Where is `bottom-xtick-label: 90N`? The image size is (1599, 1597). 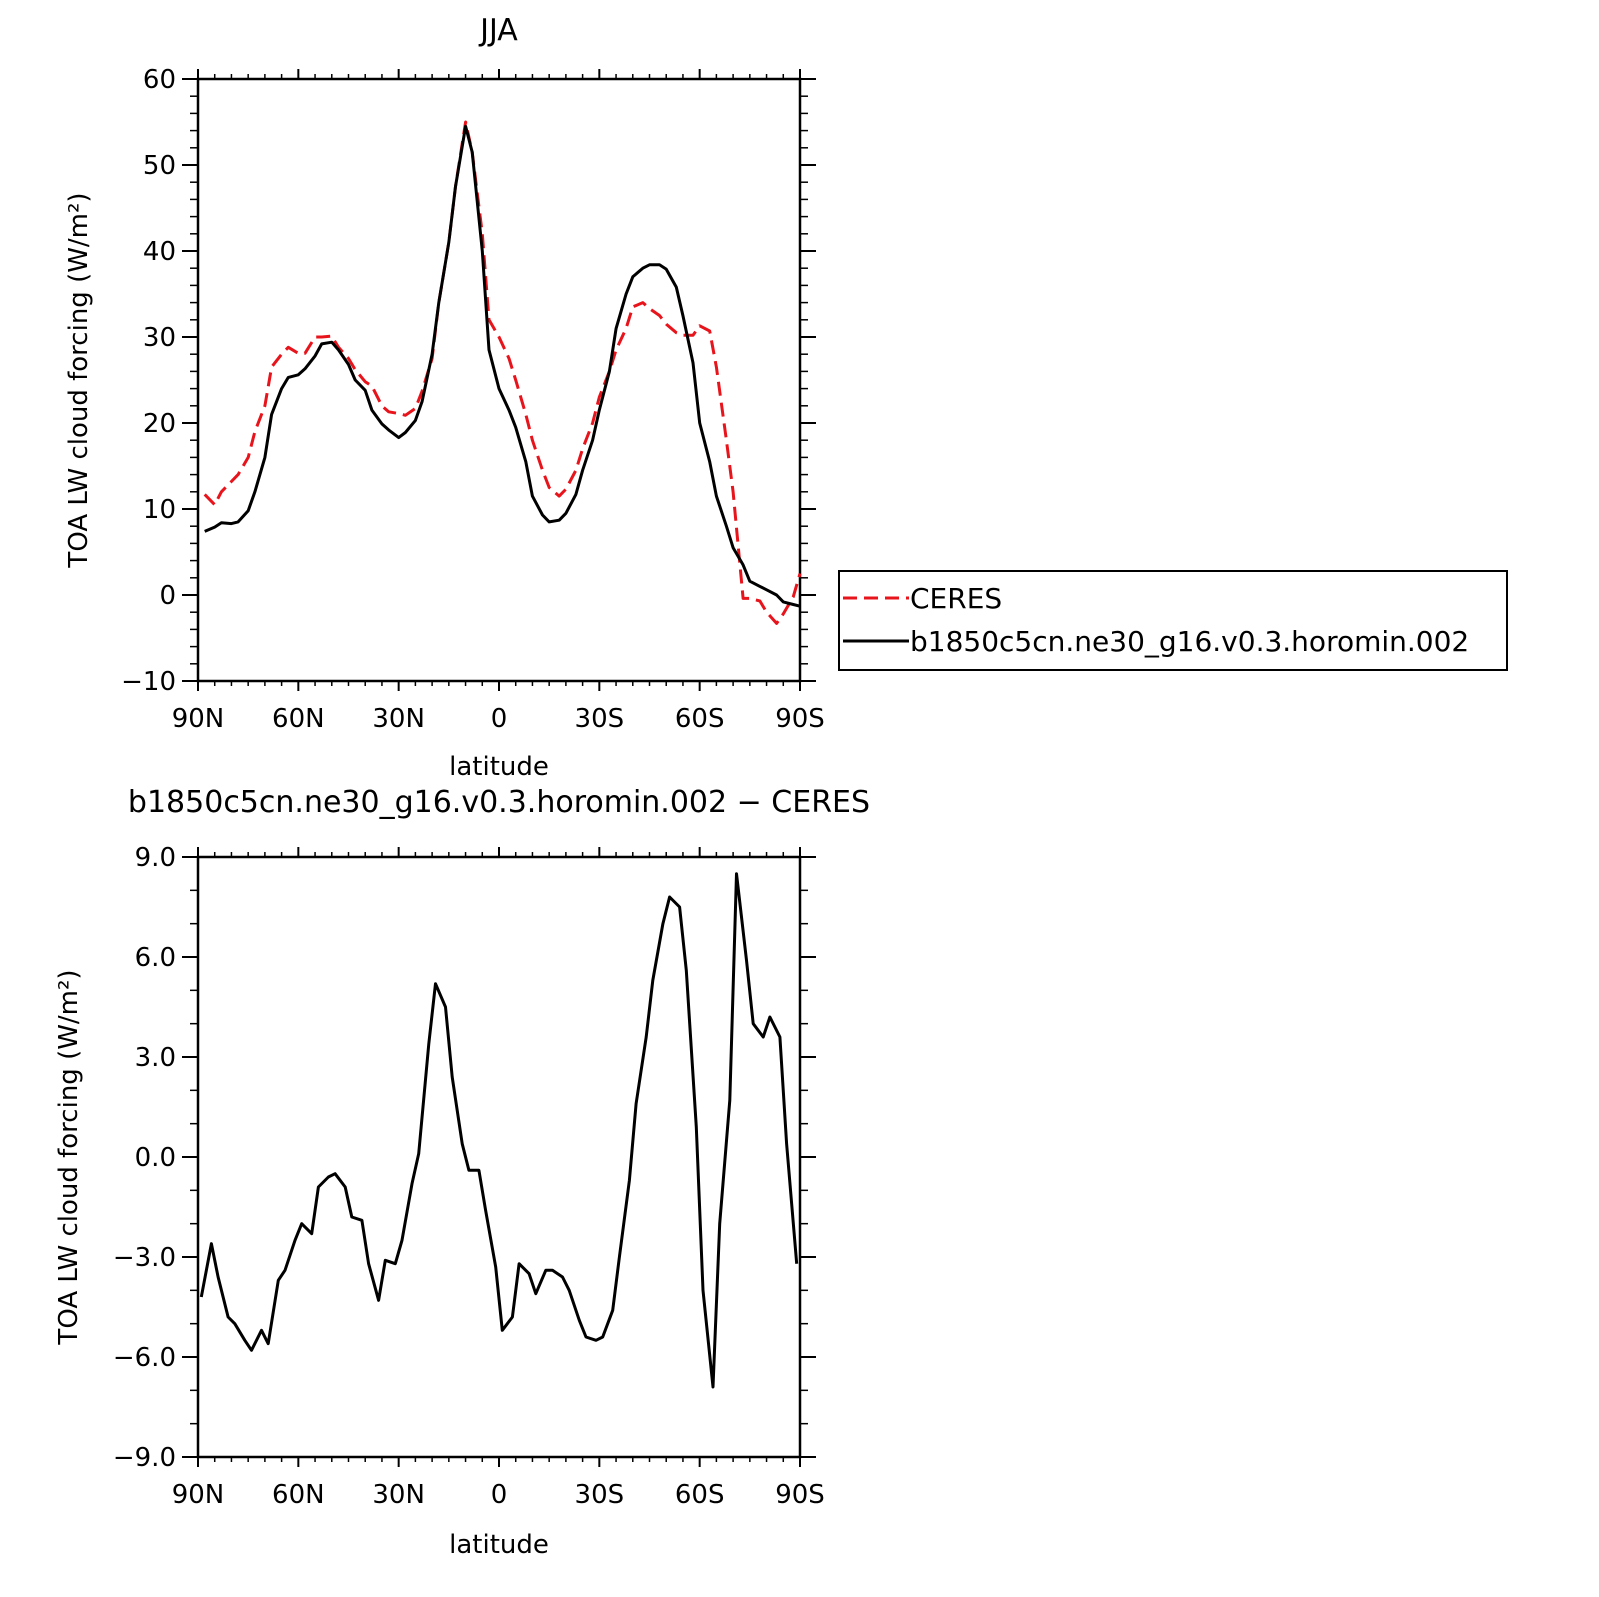 bottom-xtick-label: 90N is located at coordinates (198, 1495).